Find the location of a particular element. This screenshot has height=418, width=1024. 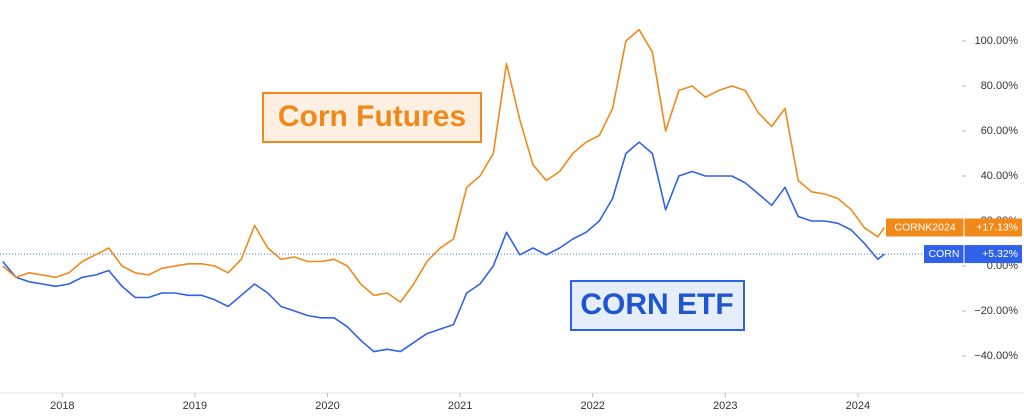

x-tick-label: 2020 is located at coordinates (327, 406).